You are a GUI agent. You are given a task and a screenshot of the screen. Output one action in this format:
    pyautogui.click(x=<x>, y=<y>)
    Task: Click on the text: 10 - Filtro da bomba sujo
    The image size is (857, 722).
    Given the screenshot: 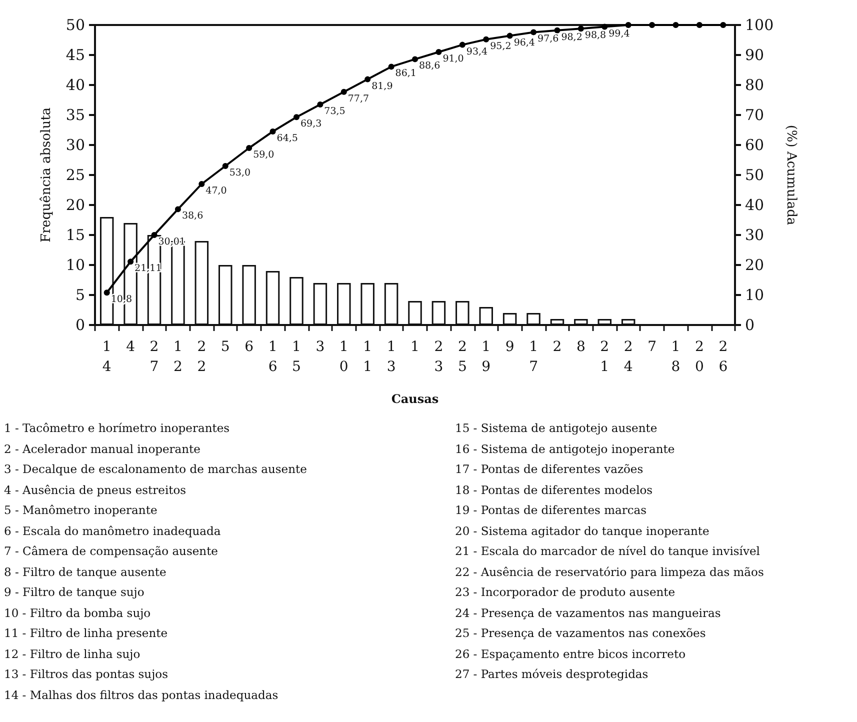 What is the action you would take?
    pyautogui.click(x=78, y=613)
    